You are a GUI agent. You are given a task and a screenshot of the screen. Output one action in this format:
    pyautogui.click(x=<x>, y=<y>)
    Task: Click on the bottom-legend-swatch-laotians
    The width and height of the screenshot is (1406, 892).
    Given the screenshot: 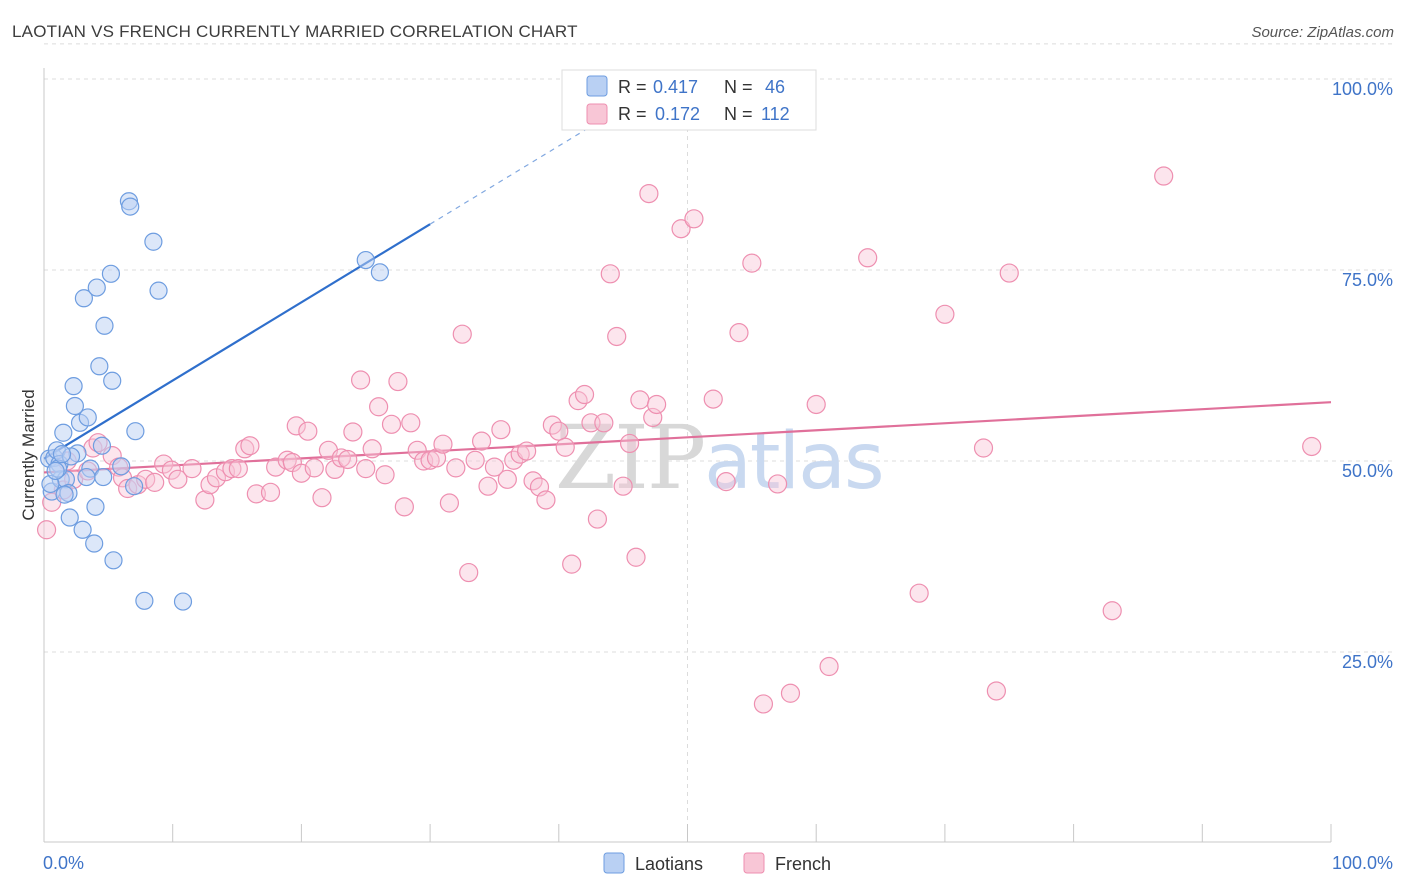 What is the action you would take?
    pyautogui.click(x=614, y=863)
    